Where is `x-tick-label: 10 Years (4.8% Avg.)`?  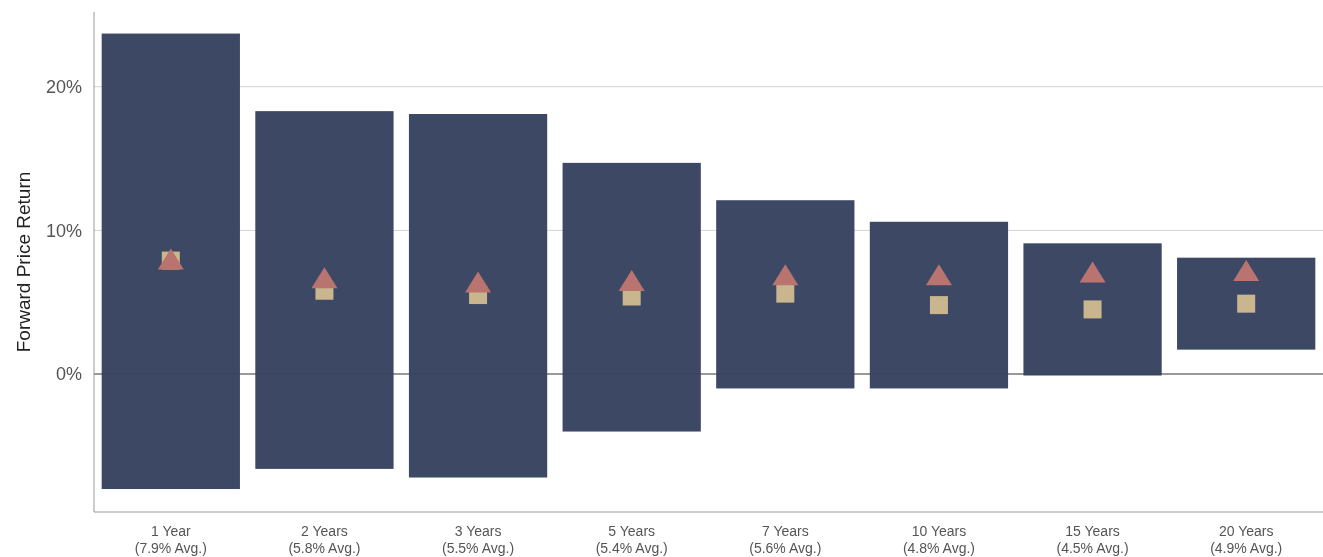 x-tick-label: 10 Years (4.8% Avg.) is located at coordinates (938, 539).